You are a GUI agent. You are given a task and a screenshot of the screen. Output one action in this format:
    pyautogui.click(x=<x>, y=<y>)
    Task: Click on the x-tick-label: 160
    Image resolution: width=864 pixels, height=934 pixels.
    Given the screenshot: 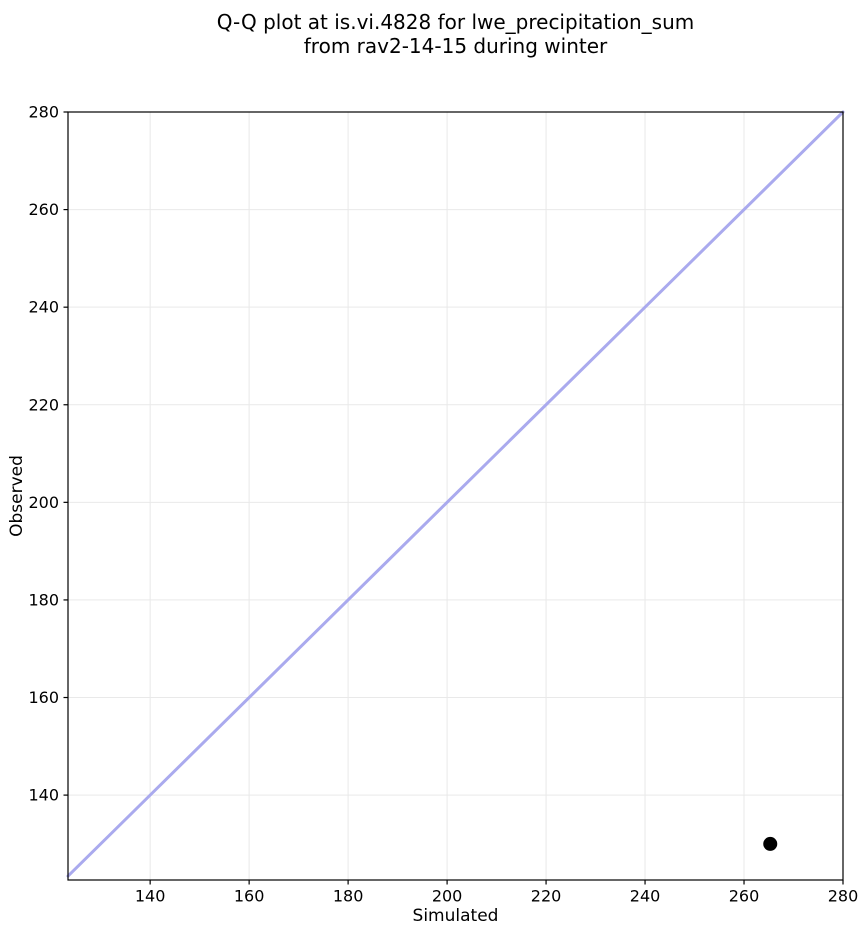 What is the action you would take?
    pyautogui.click(x=249, y=896)
    